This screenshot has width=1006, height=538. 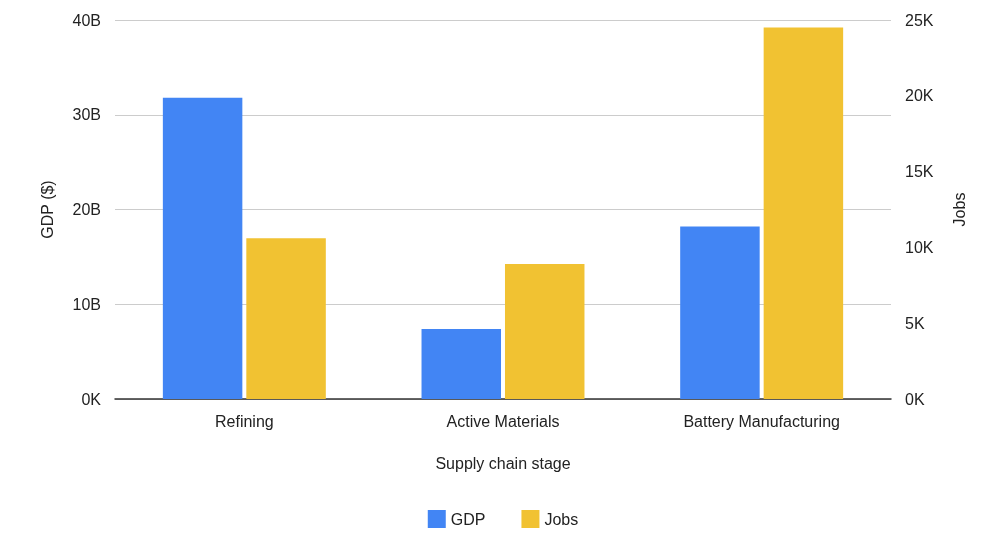 I want to click on y-tick-label: 30B, so click(x=86, y=115).